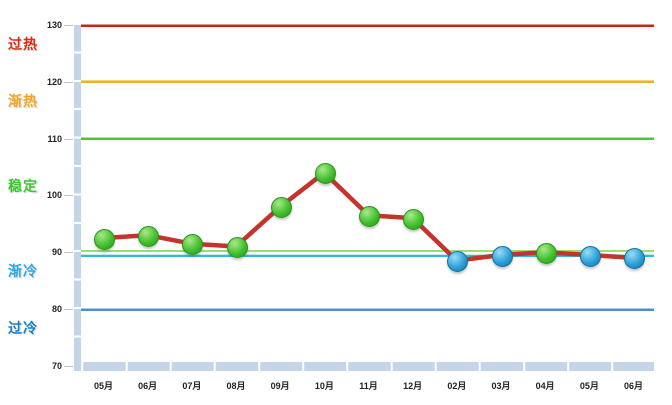 This screenshot has width=672, height=405. Describe the element at coordinates (546, 253) in the screenshot. I see `data-point-04月-11` at that location.